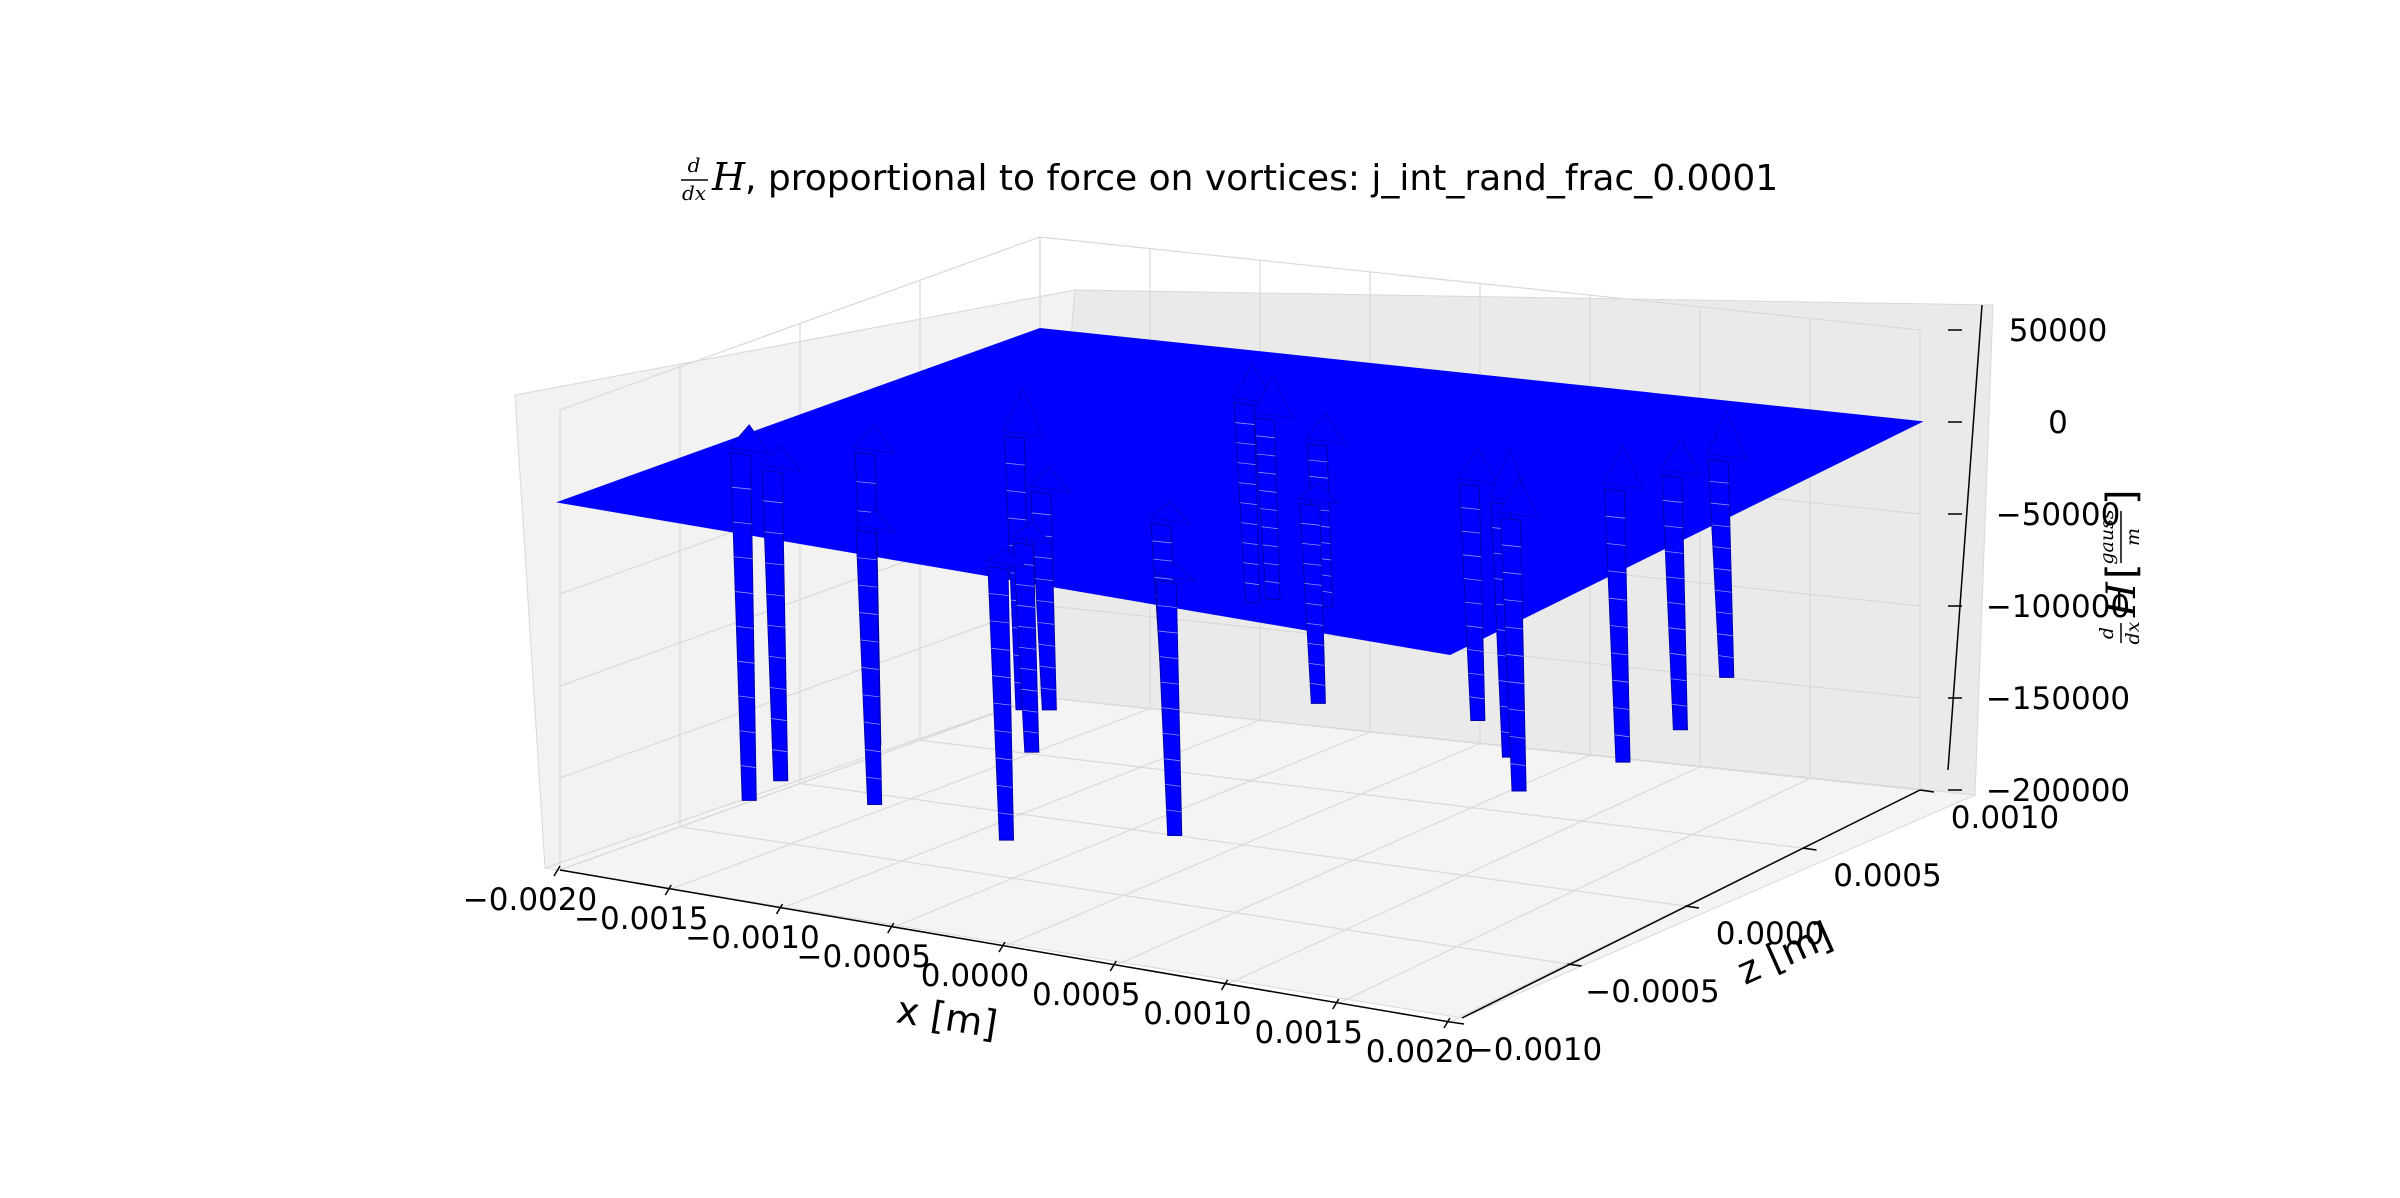  Describe the element at coordinates (1420, 1052) in the screenshot. I see `x-tick-label: 0.0020` at that location.